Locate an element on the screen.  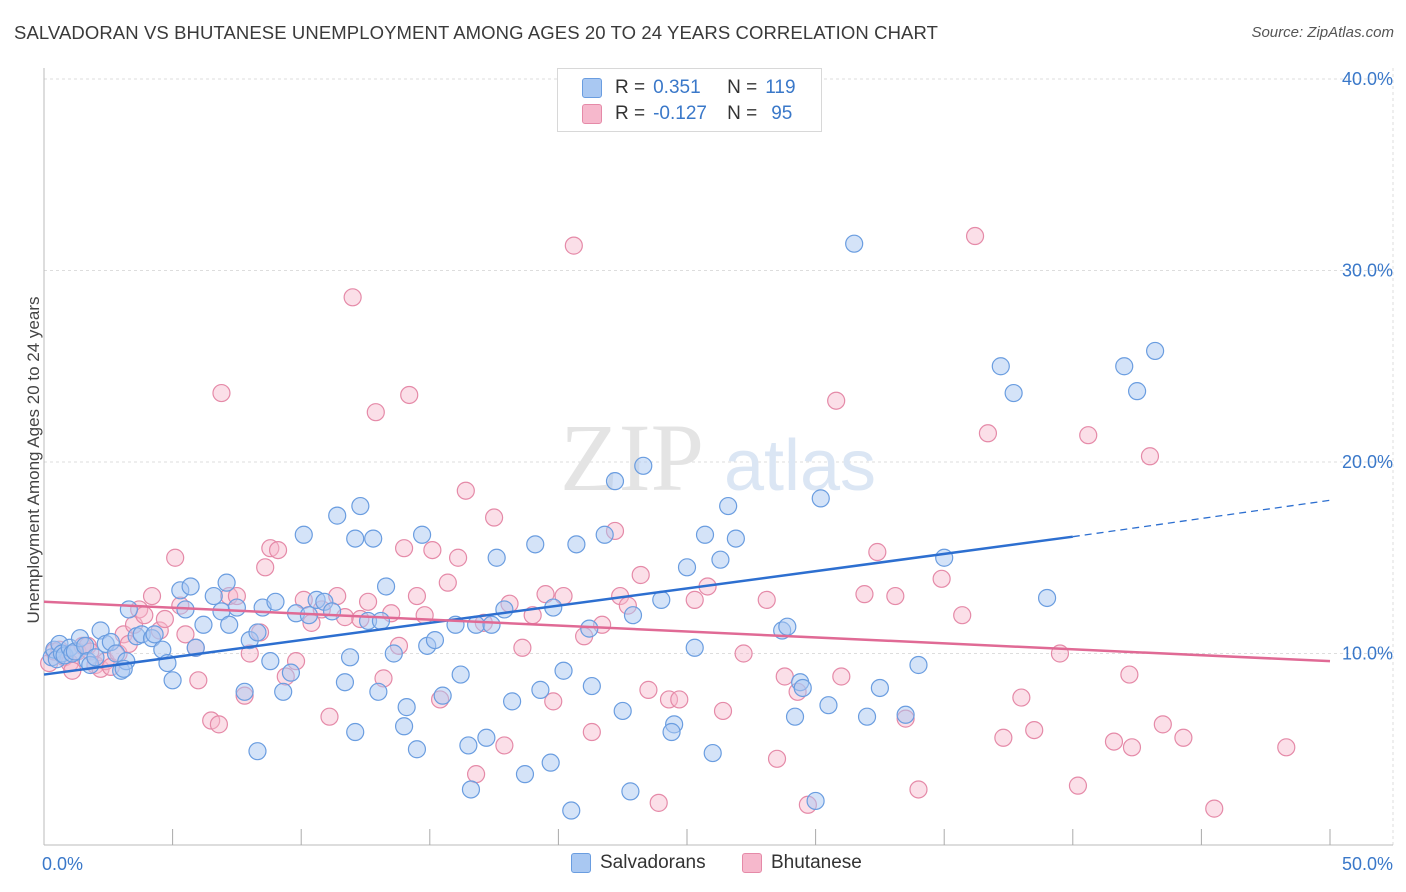
watermark-atlas: atlas is located at coordinates (800, 466).